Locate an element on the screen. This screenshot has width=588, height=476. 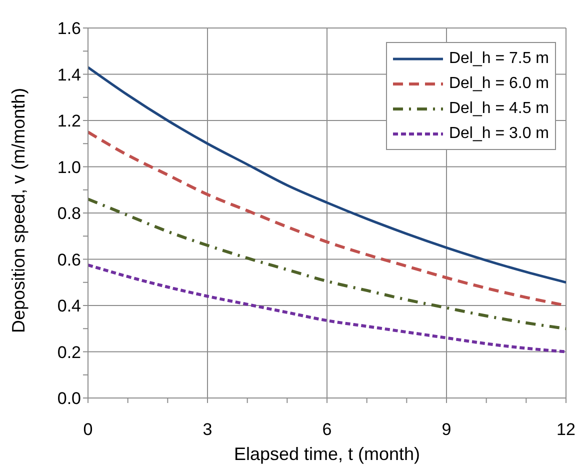
text: 0.0 is located at coordinates (69, 398).